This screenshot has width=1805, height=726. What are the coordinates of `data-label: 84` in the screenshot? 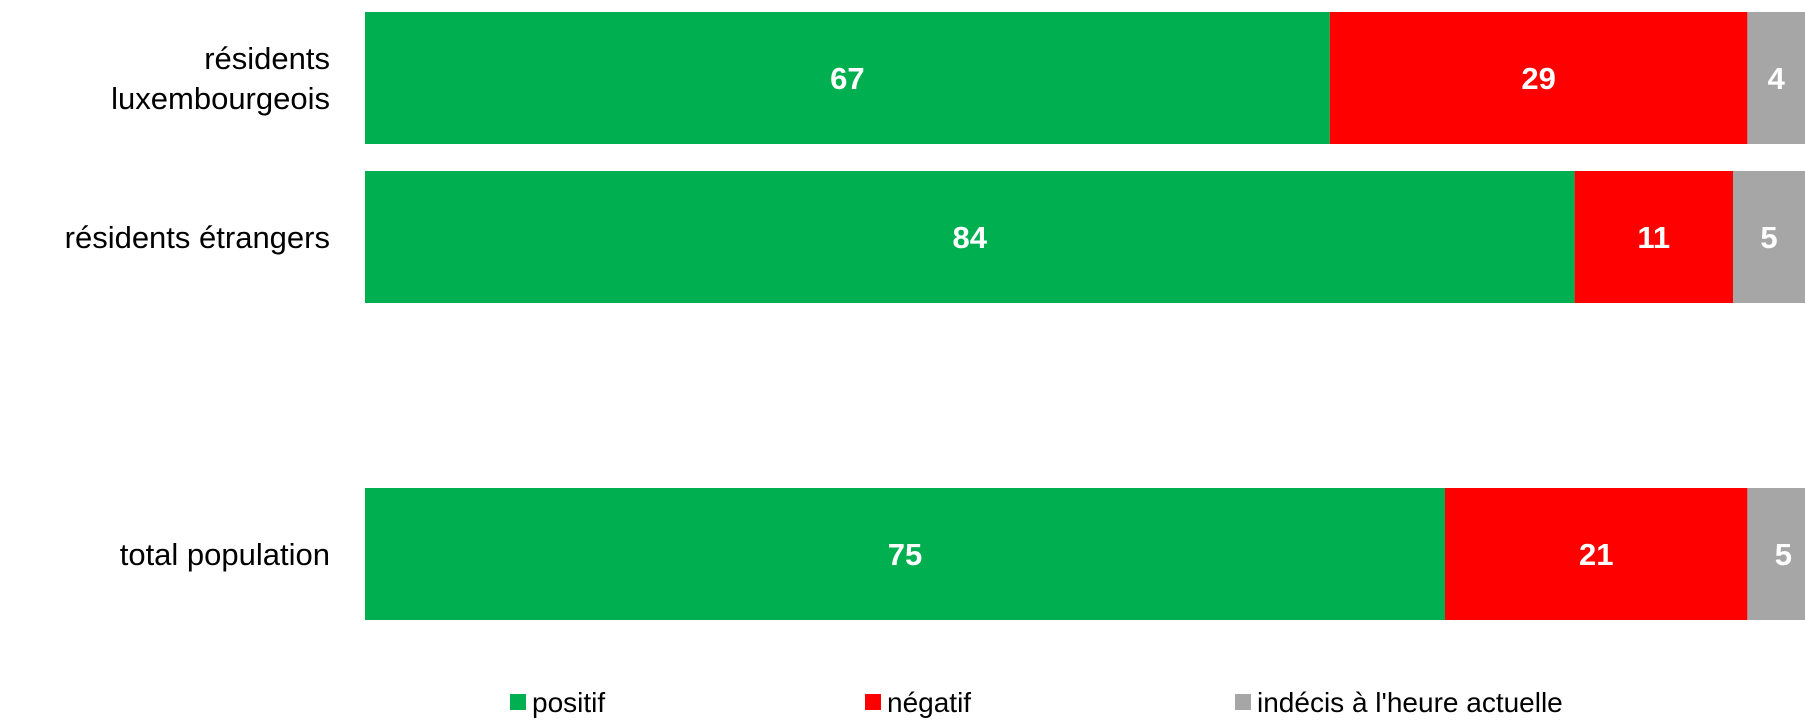 It's located at (970, 237).